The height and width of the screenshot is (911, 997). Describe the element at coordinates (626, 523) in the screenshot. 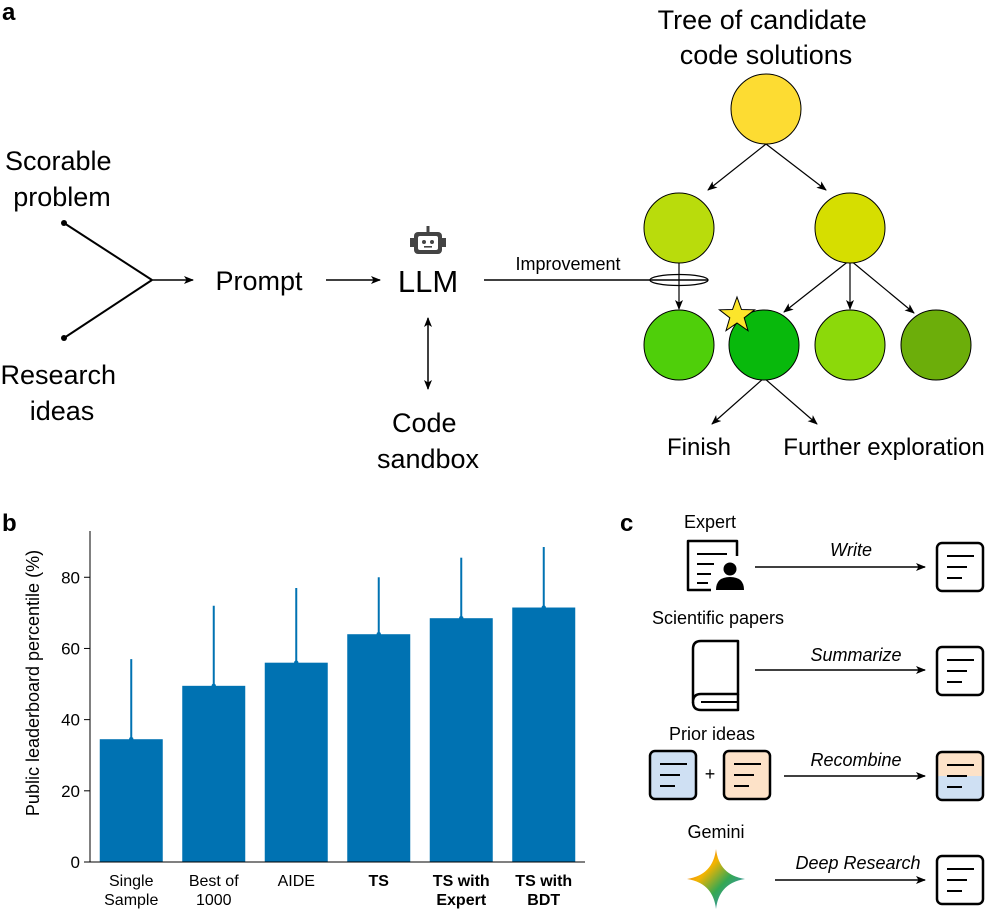

I see `panel-c-label: c` at that location.